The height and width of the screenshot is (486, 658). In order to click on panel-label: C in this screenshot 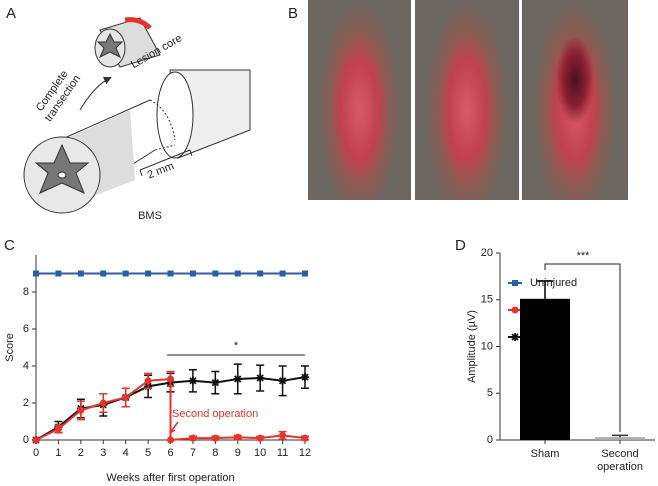, I will do `click(9, 245)`.